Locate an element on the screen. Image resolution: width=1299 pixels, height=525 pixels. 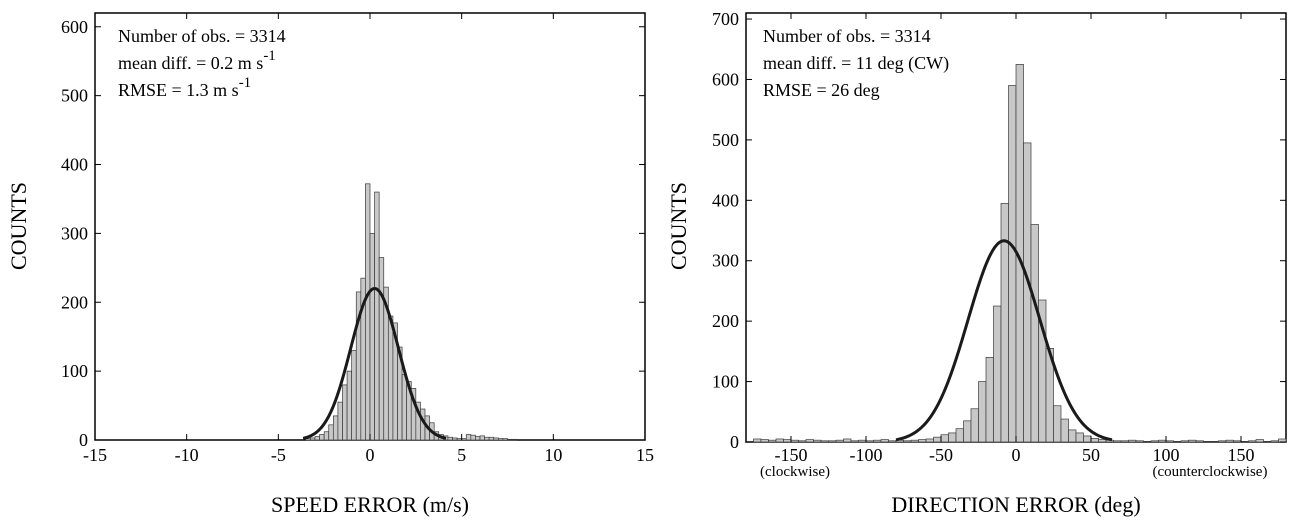
left-annot-line-2-sup: -1 is located at coordinates (269, 56).